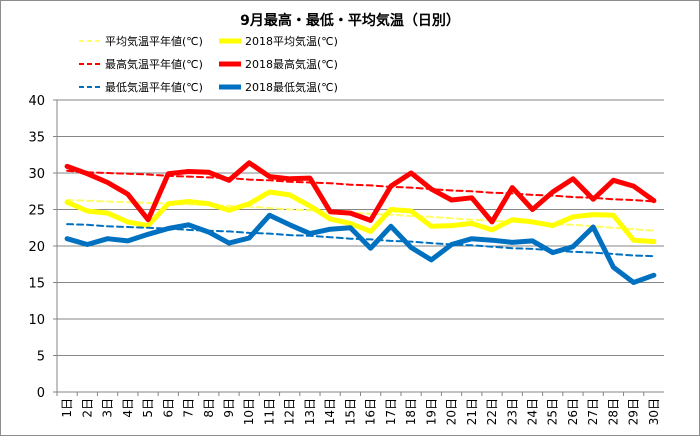 Image resolution: width=700 pixels, height=439 pixels. Describe the element at coordinates (154, 41) in the screenshot. I see `legend-label: 平均気温平年値(℃)` at that location.